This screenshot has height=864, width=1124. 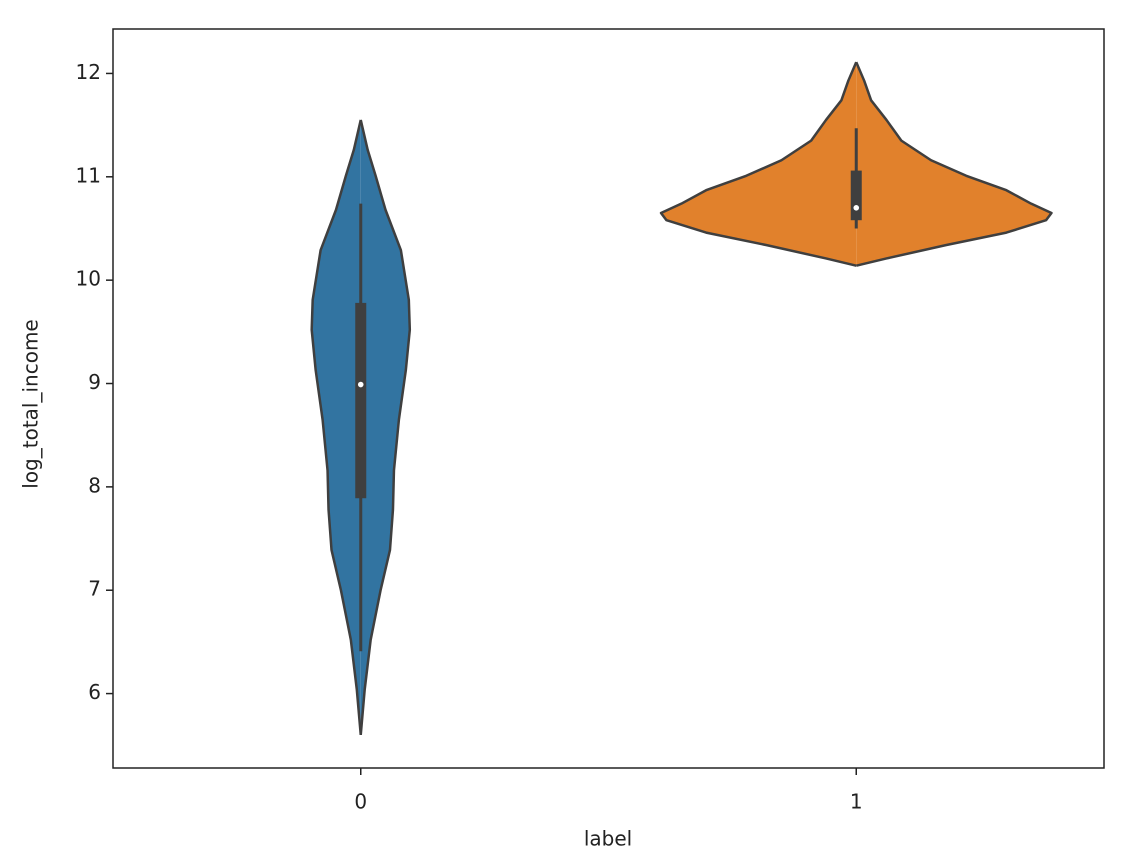 What do you see at coordinates (94, 589) in the screenshot?
I see `y-tick-label: 7` at bounding box center [94, 589].